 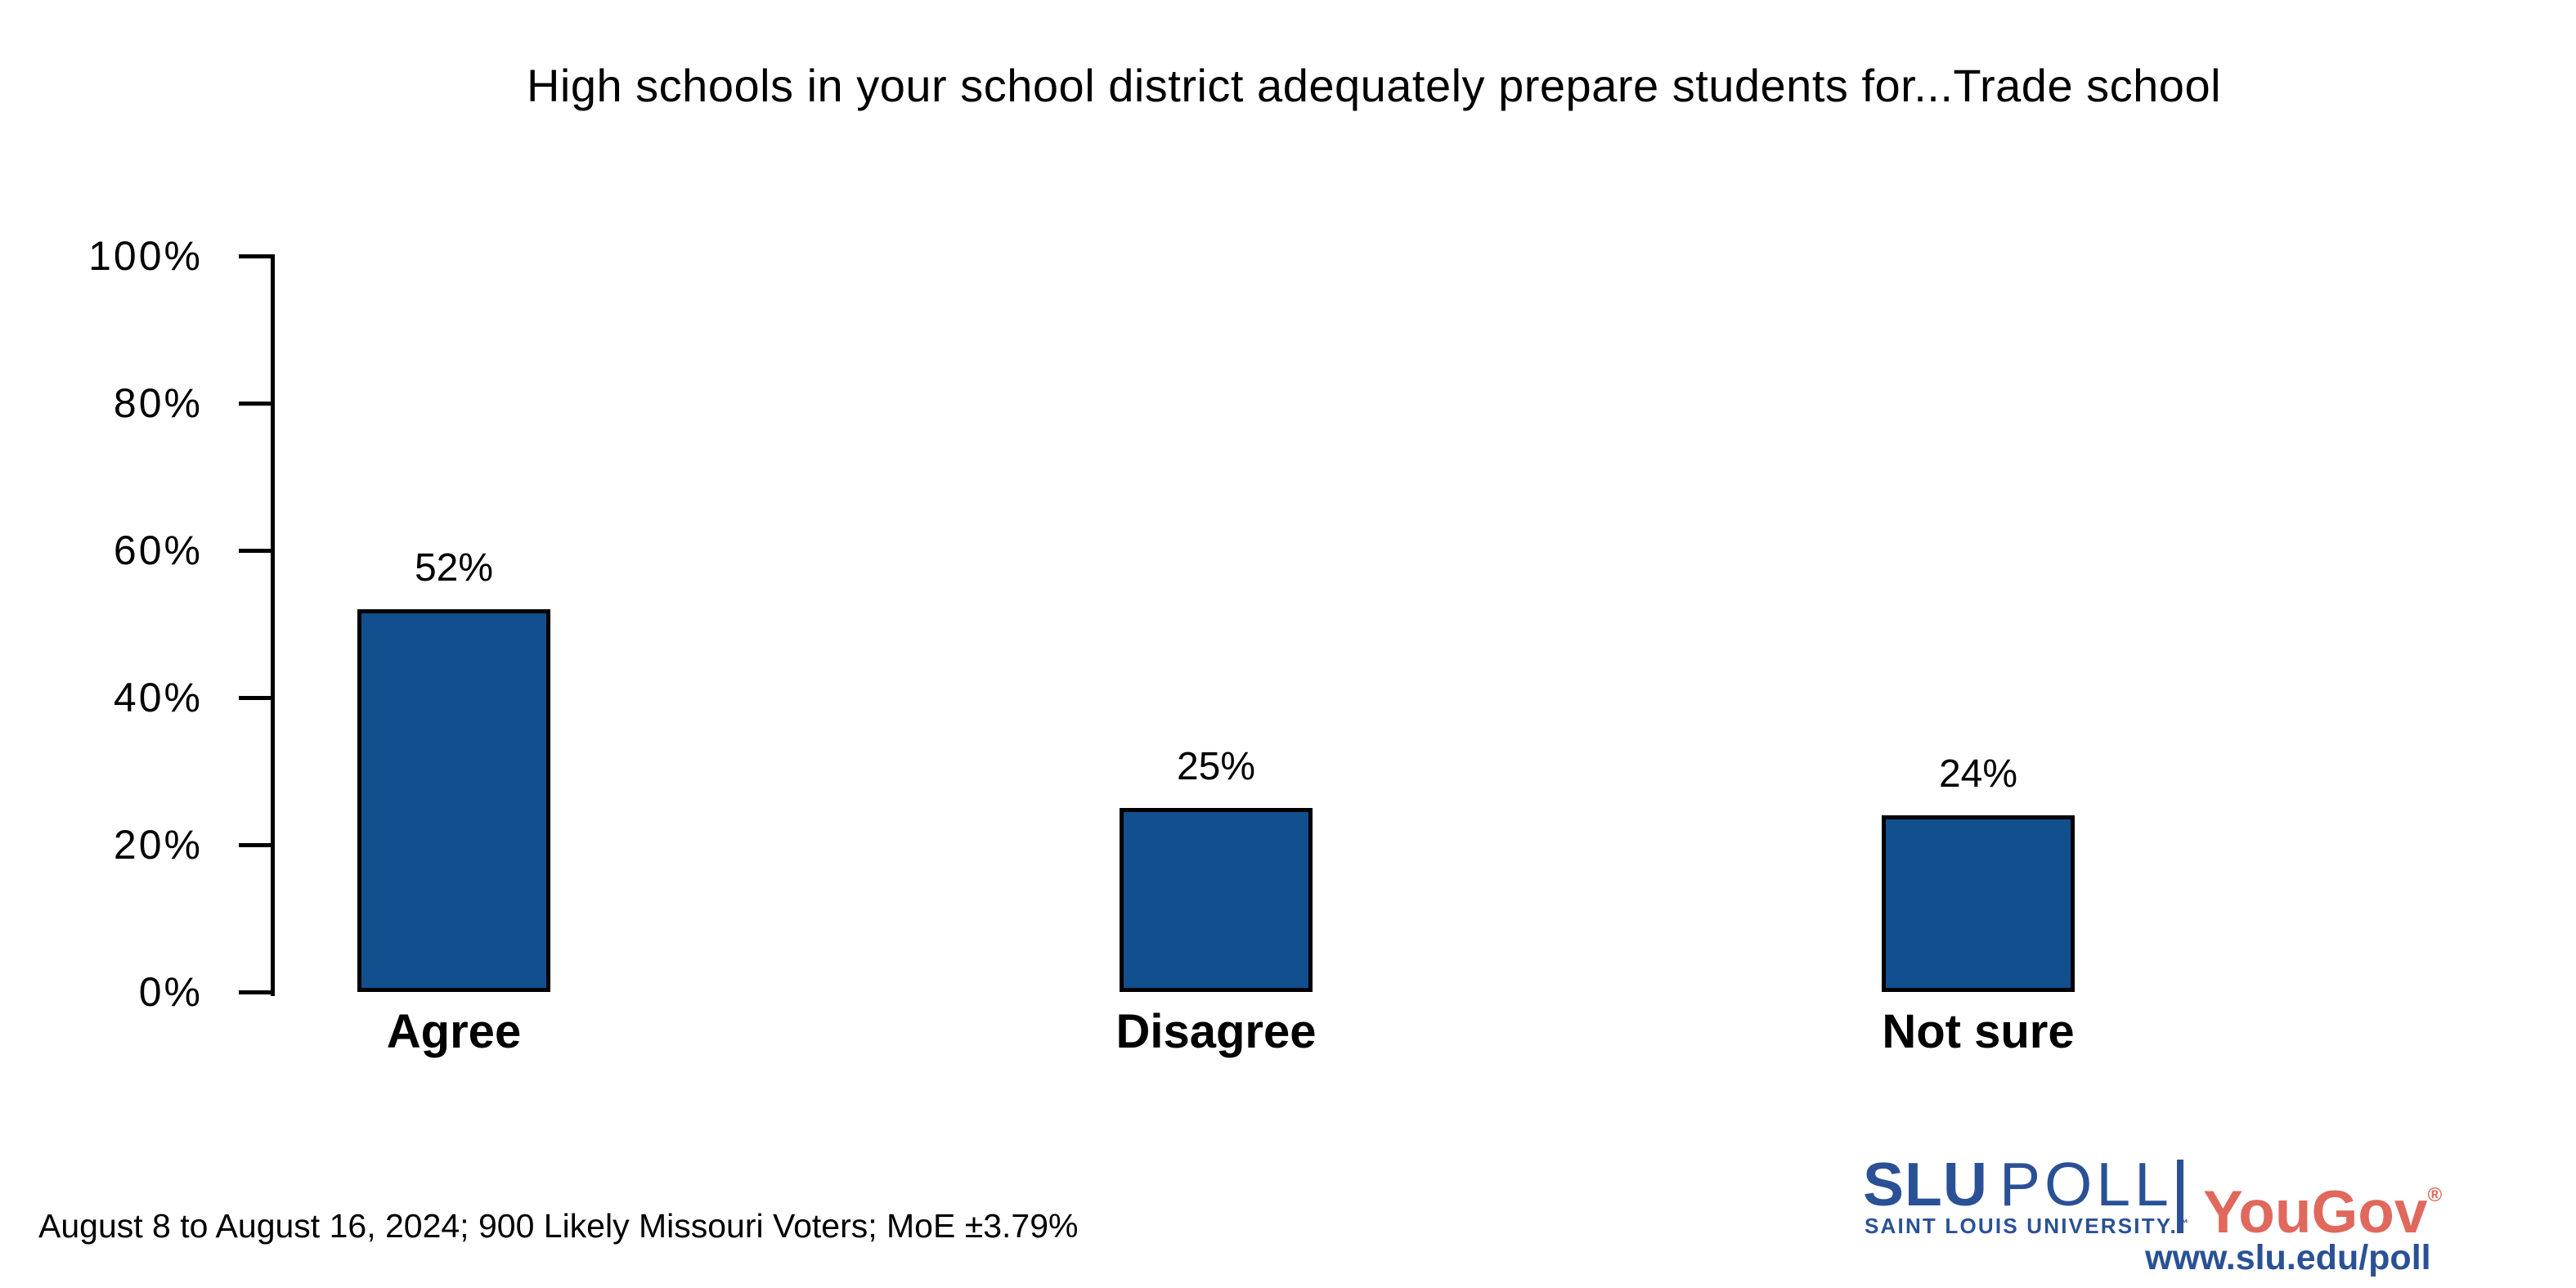 I want to click on logo-separator-bar, so click(x=2180, y=1196).